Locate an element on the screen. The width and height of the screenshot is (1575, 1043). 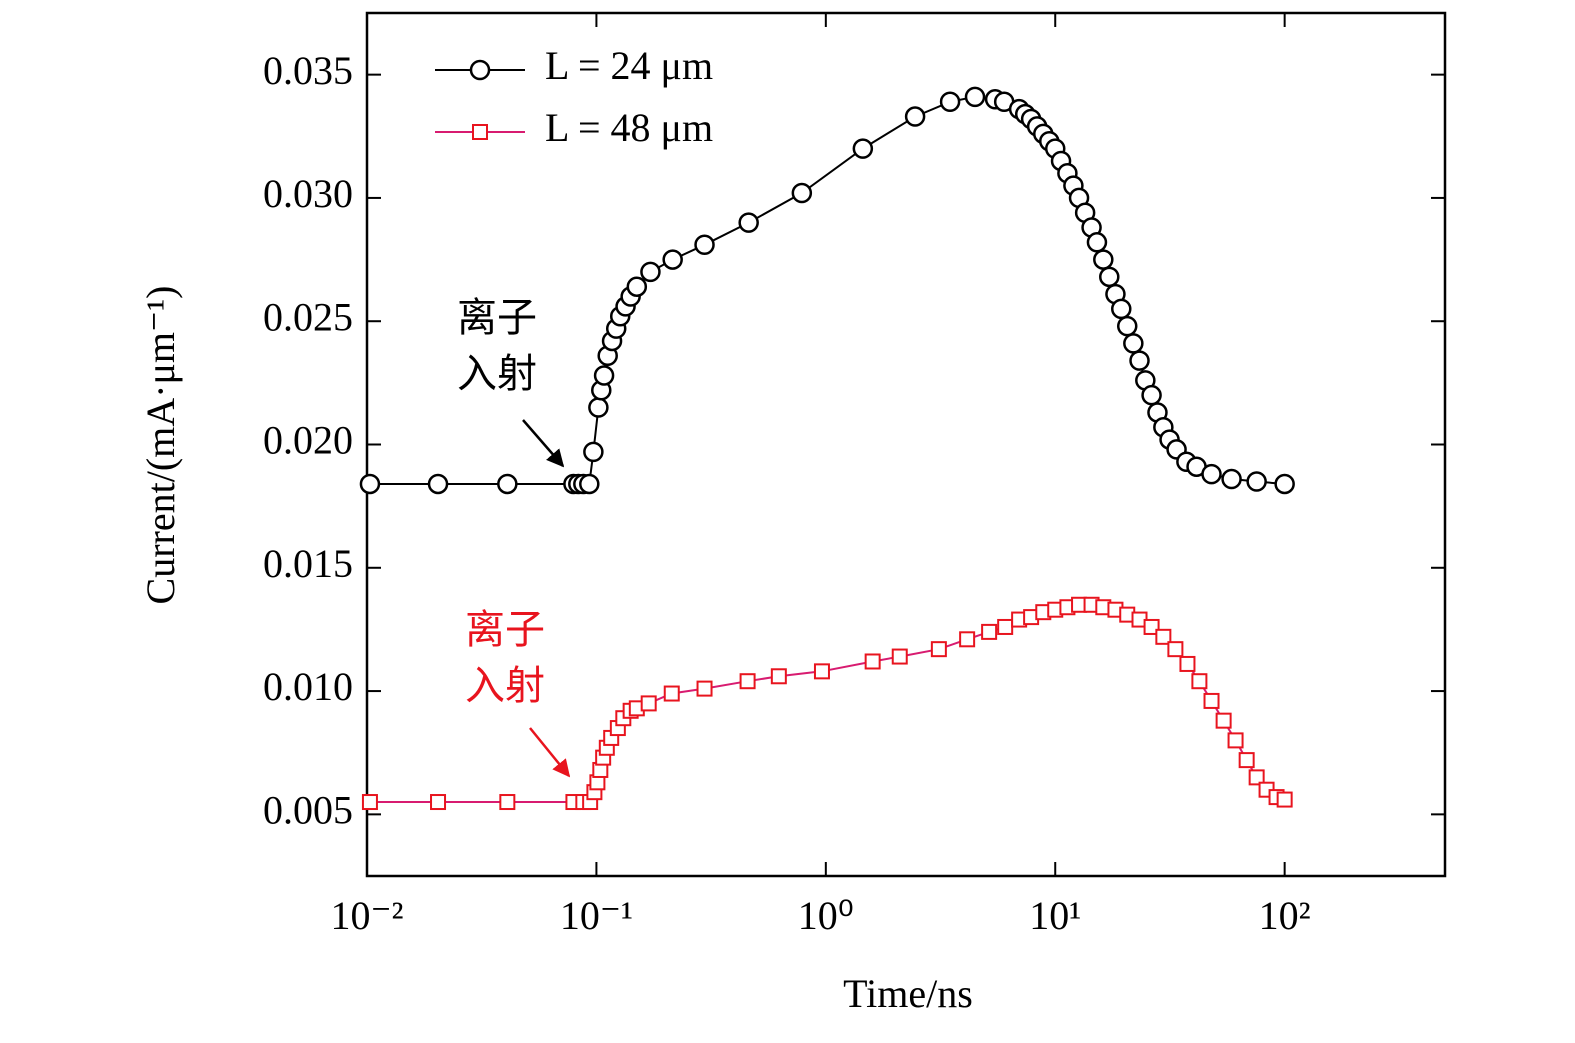
legend-label: L = 48 μm is located at coordinates (629, 127).